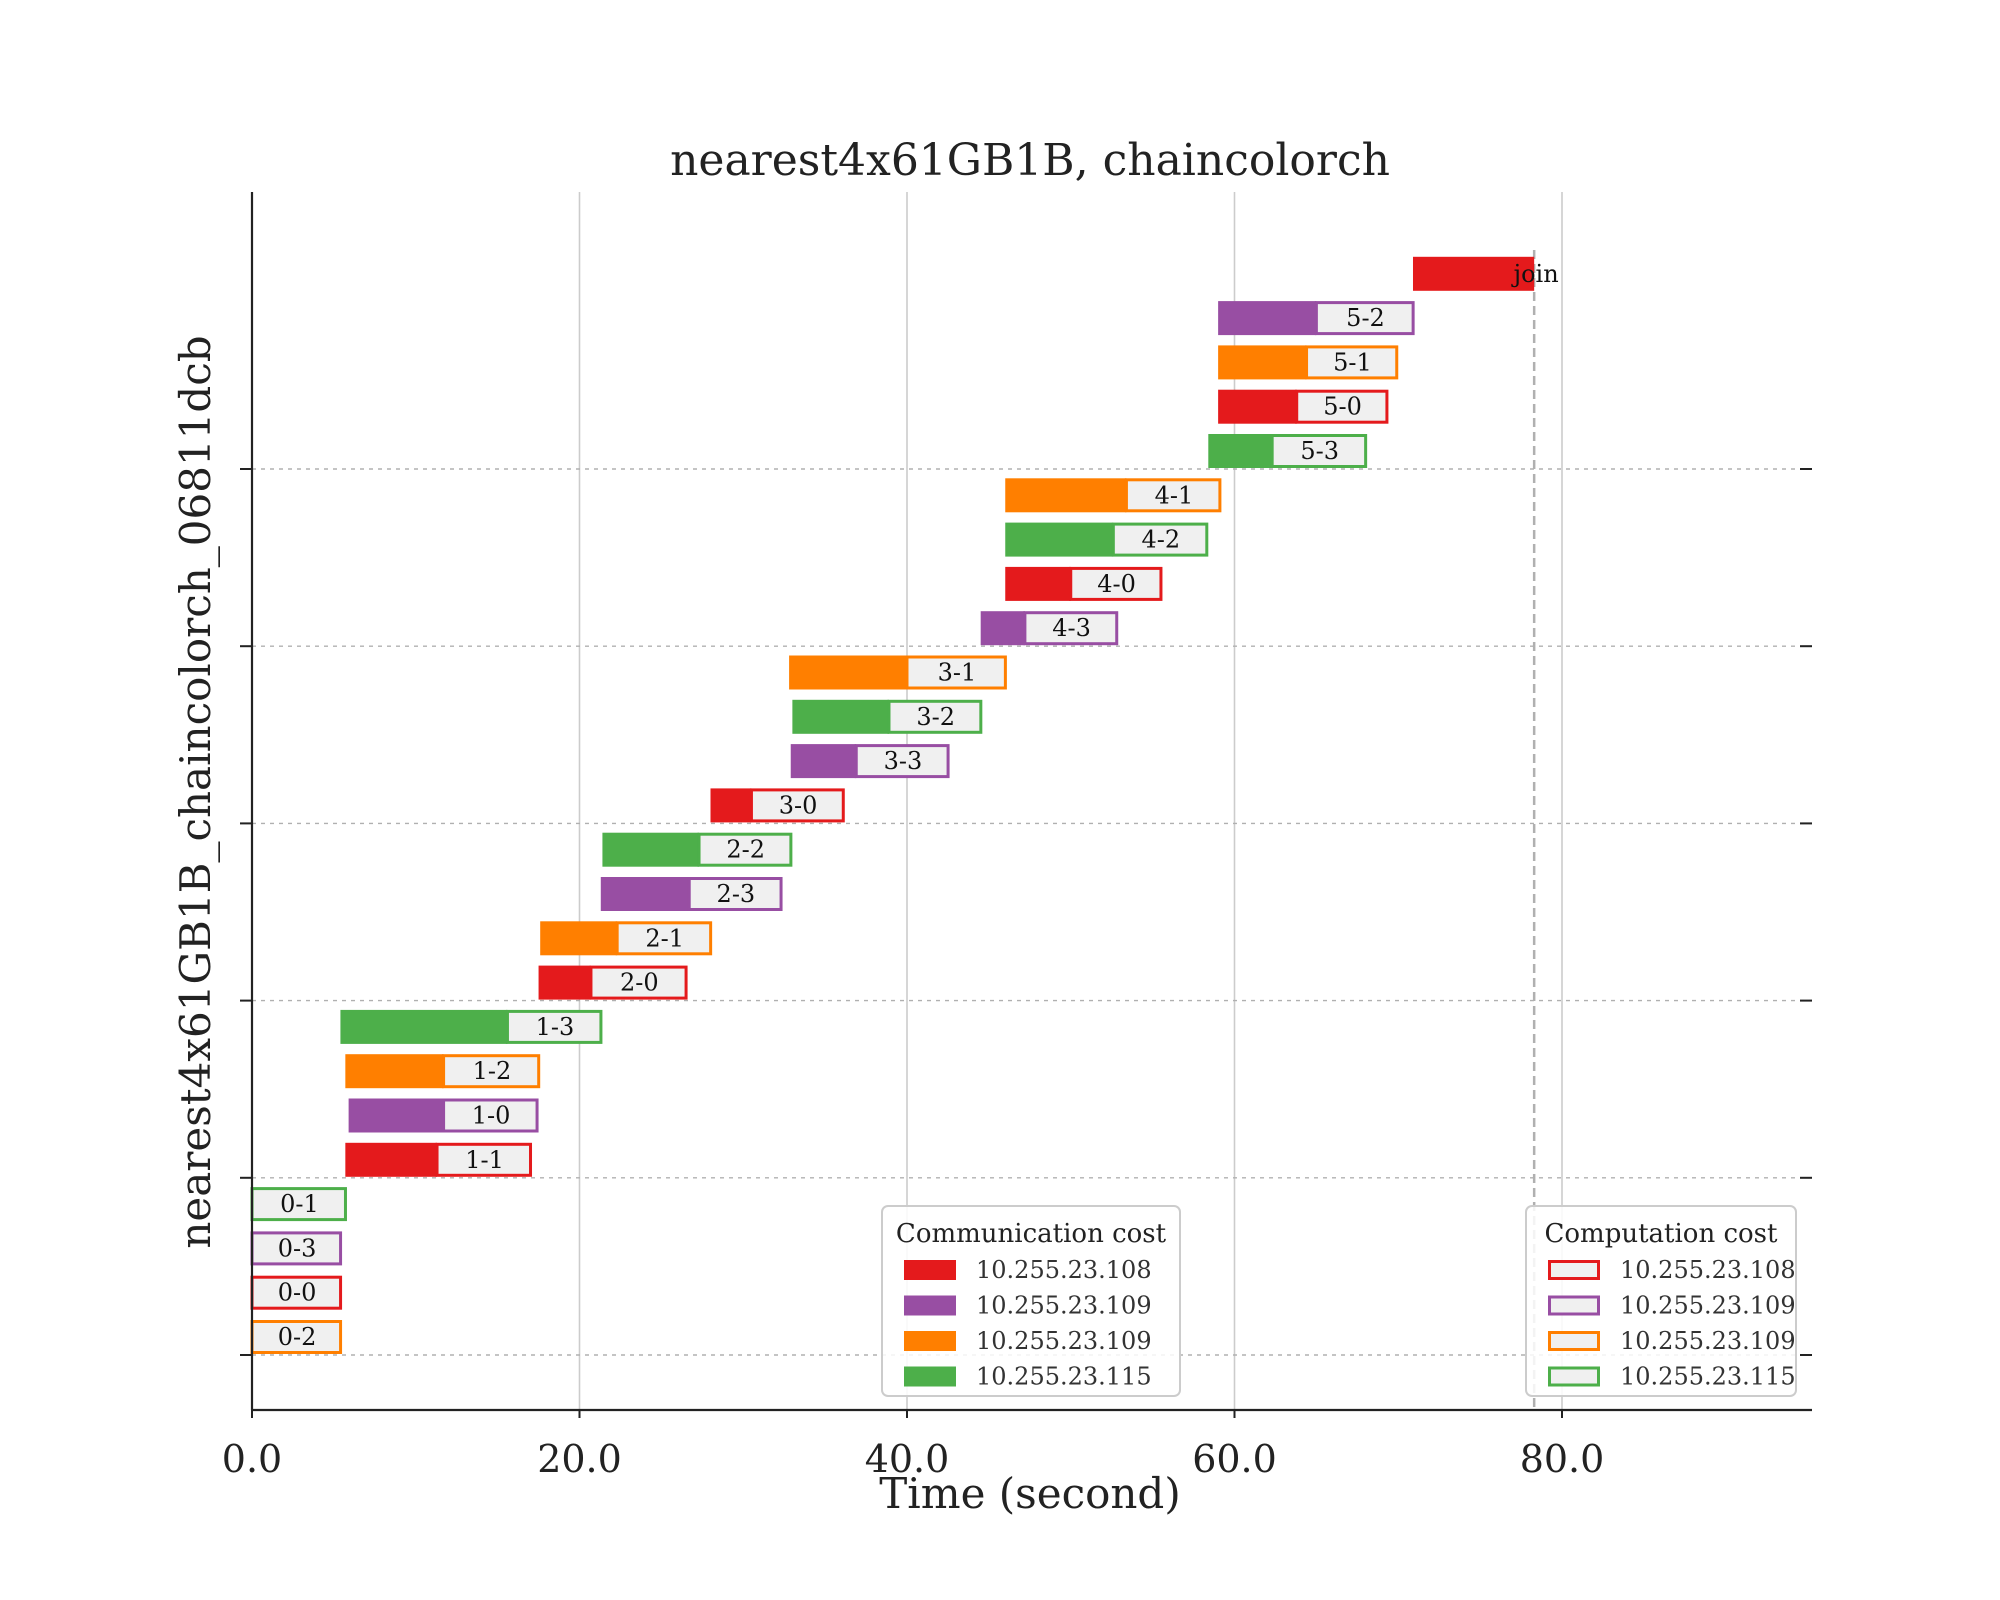 The width and height of the screenshot is (2000, 1600). I want to click on task-bar: 4-1, so click(1113, 495).